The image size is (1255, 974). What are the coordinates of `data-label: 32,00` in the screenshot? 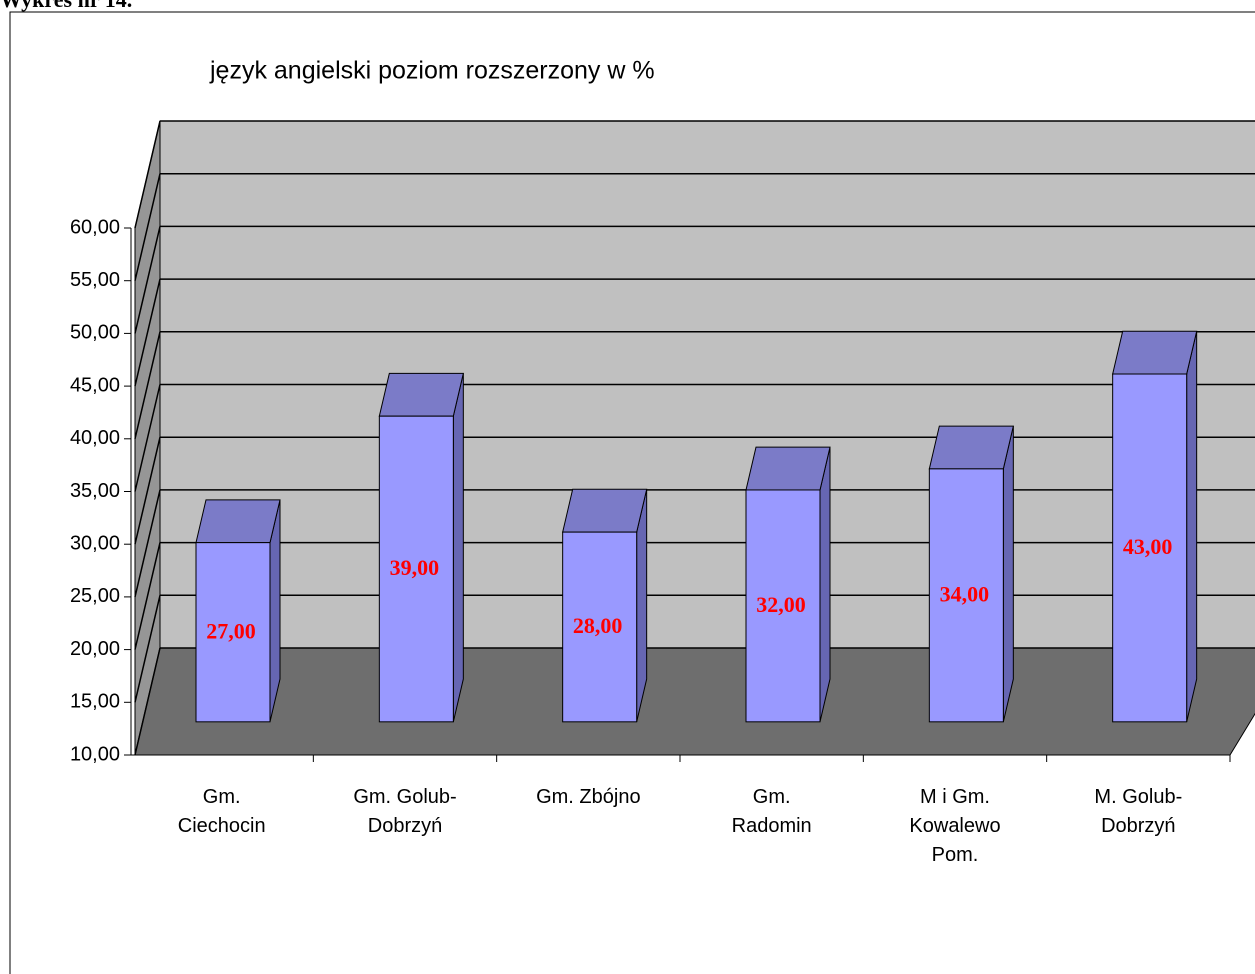 It's located at (781, 604).